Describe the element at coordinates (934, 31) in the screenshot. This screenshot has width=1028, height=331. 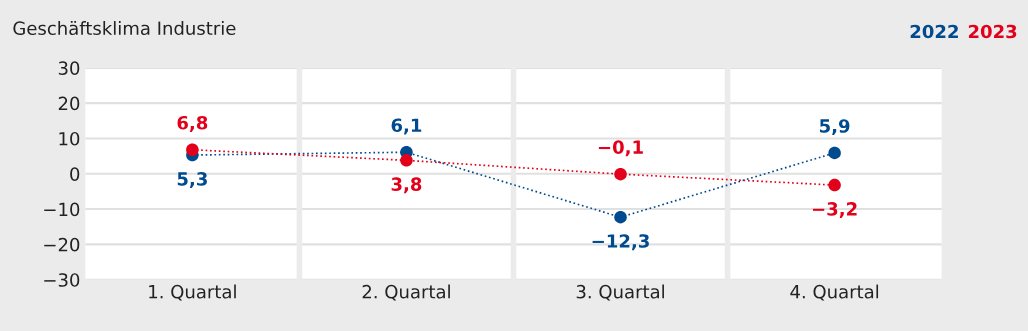
I see `text: 2022` at that location.